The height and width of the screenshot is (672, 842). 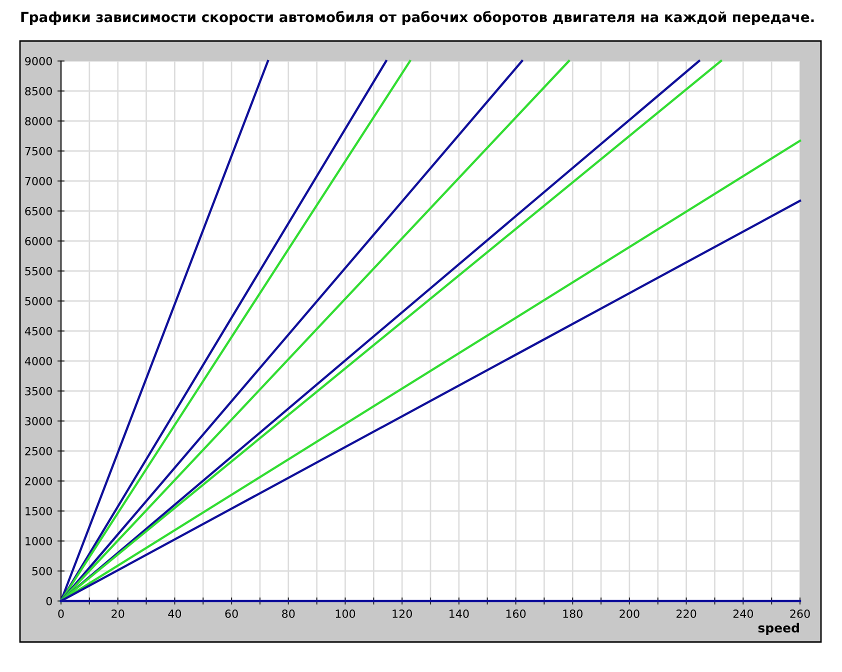 What do you see at coordinates (572, 614) in the screenshot?
I see `x-tick-label: 180` at bounding box center [572, 614].